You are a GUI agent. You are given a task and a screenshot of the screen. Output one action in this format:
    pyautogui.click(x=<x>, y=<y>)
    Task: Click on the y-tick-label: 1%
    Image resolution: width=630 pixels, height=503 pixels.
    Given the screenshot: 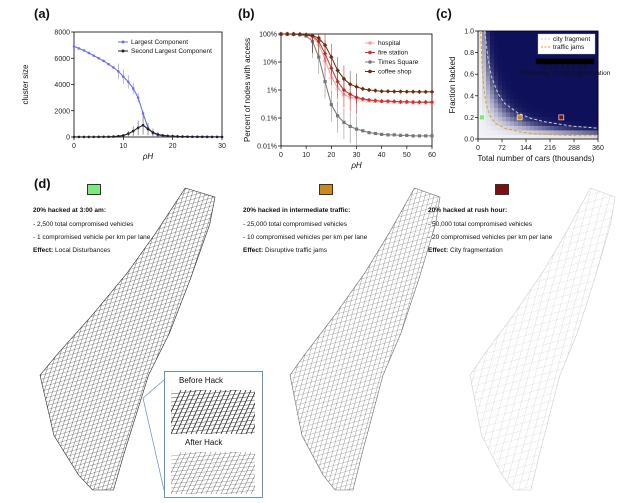 What is the action you would take?
    pyautogui.click(x=272, y=91)
    